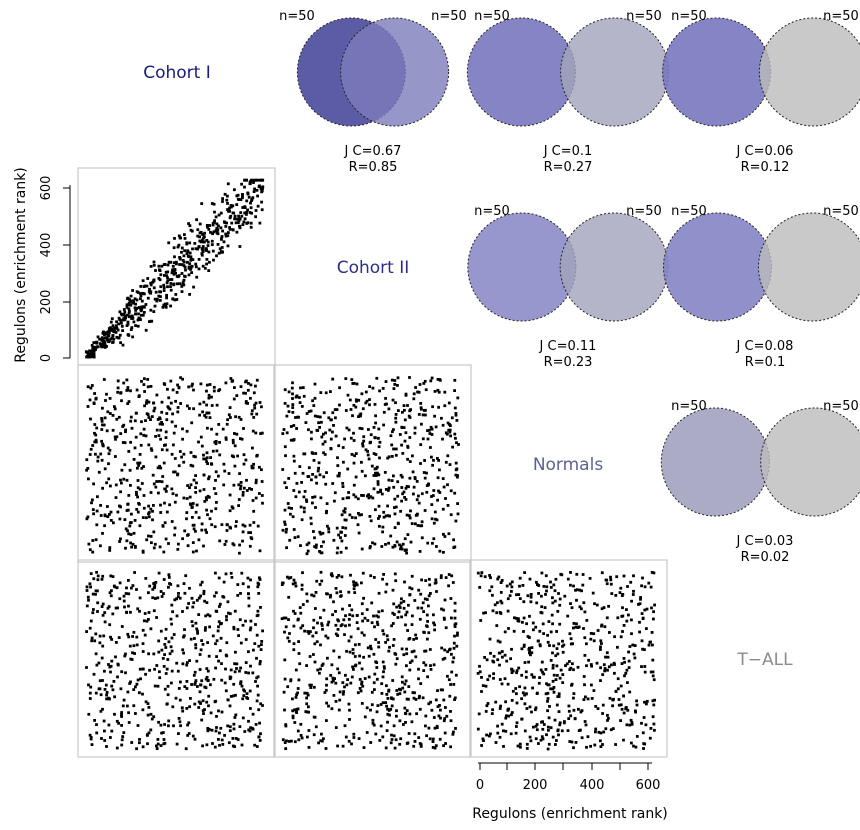 The width and height of the screenshot is (860, 830). Describe the element at coordinates (535, 785) in the screenshot. I see `x-tick-label: 200` at that location.